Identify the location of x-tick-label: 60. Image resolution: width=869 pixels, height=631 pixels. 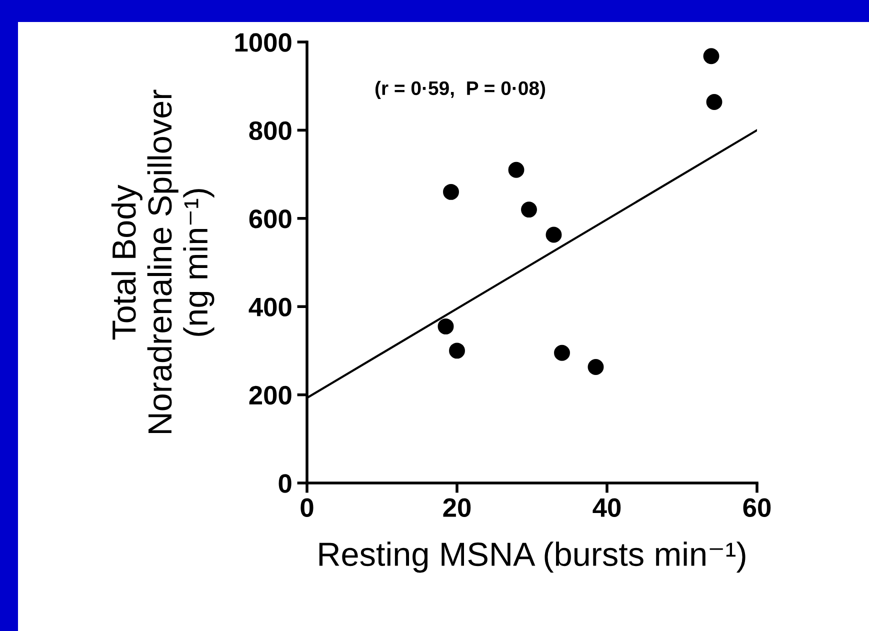
(757, 507).